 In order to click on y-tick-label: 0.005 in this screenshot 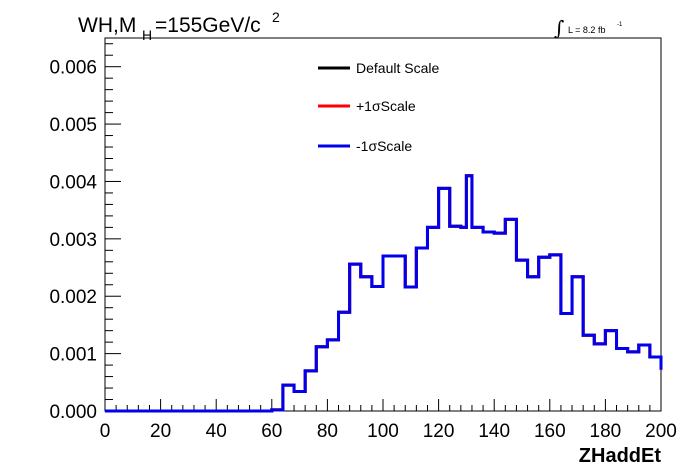, I will do `click(73, 125)`.